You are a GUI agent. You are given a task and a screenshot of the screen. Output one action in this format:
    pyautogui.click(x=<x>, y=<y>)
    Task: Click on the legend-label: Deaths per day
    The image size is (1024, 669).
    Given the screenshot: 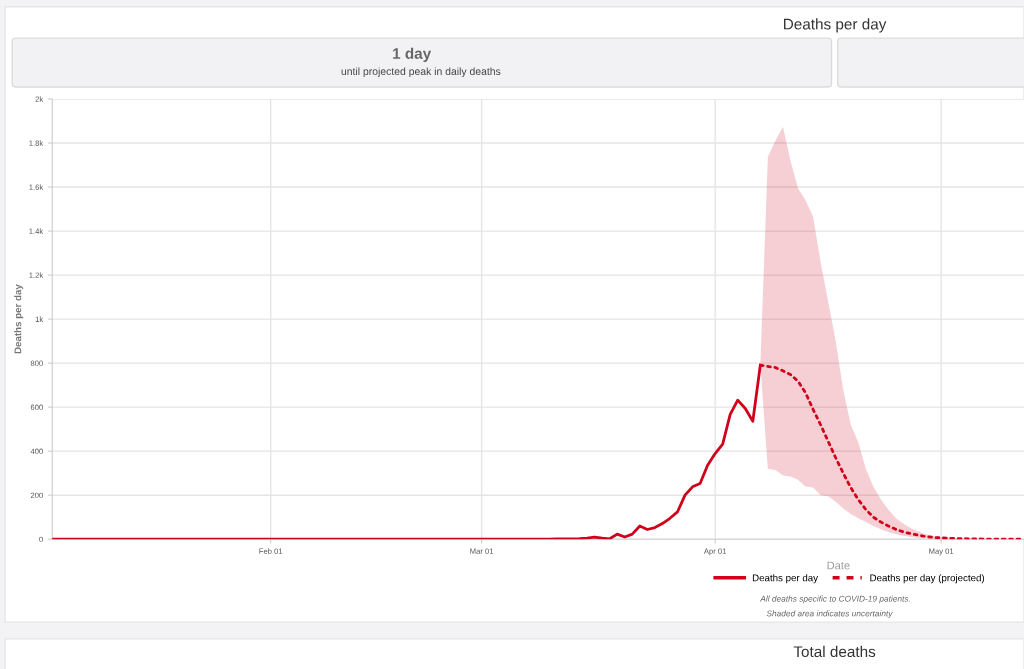 What is the action you would take?
    pyautogui.click(x=785, y=579)
    